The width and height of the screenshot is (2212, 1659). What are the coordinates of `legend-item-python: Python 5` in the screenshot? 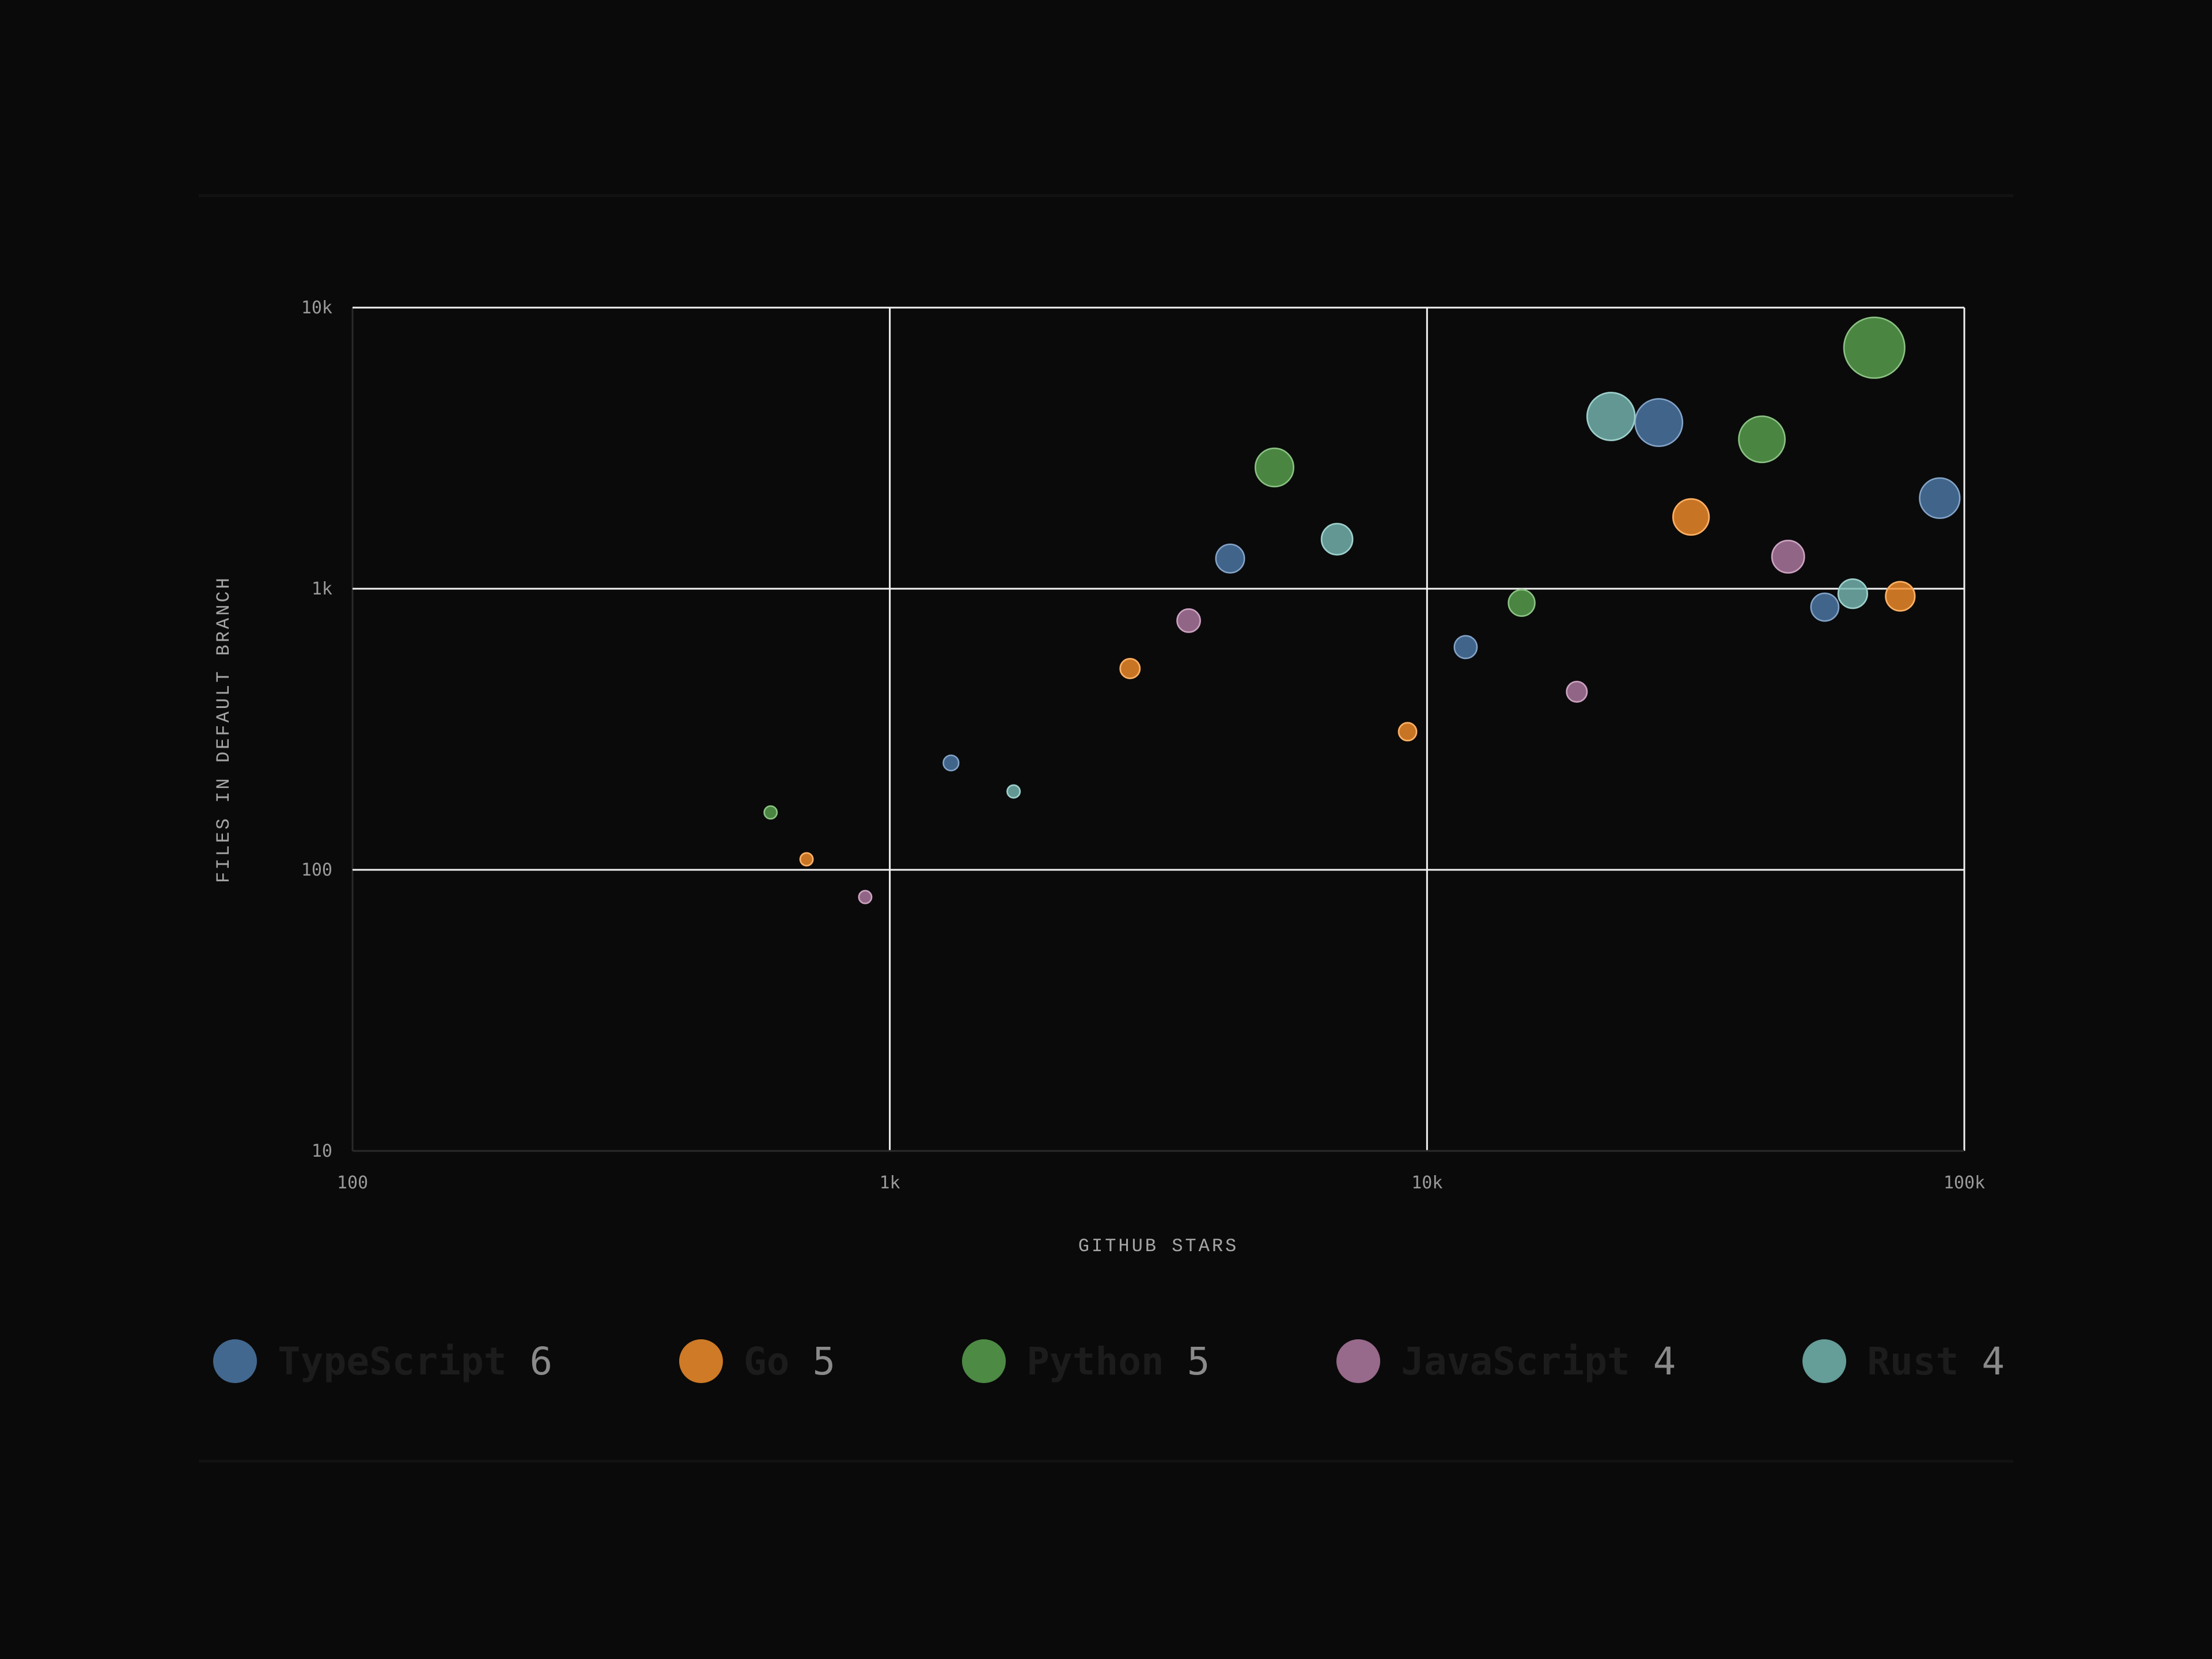 It's located at (1086, 1361).